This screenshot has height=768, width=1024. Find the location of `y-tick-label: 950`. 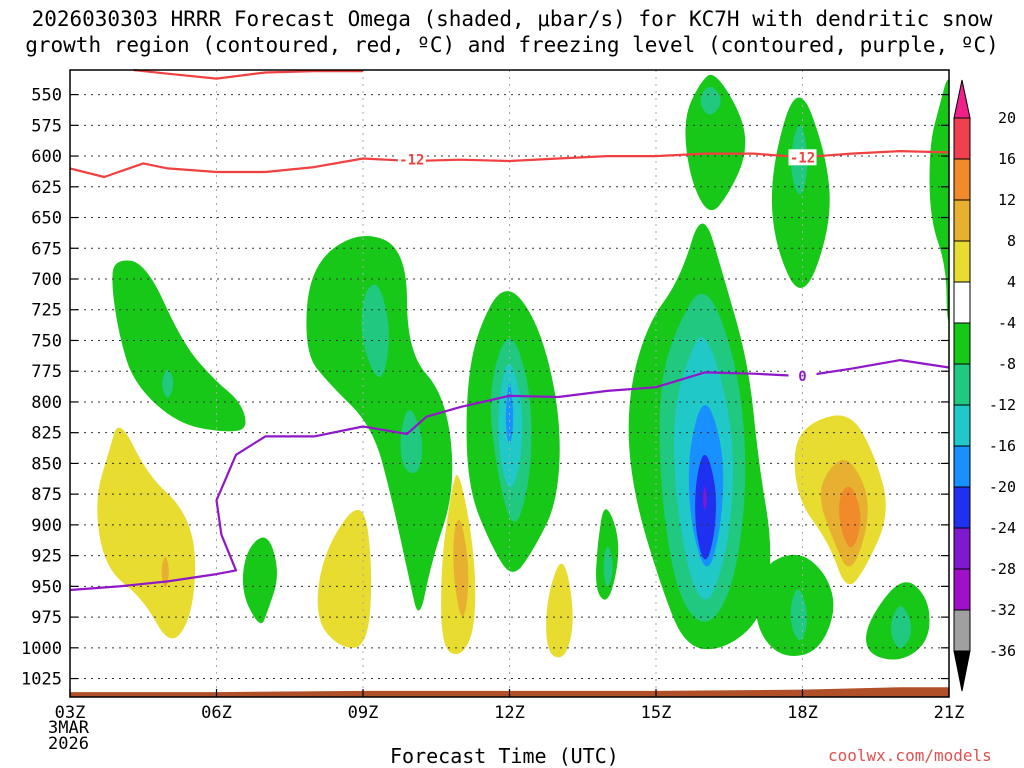

y-tick-label: 950 is located at coordinates (46, 587).